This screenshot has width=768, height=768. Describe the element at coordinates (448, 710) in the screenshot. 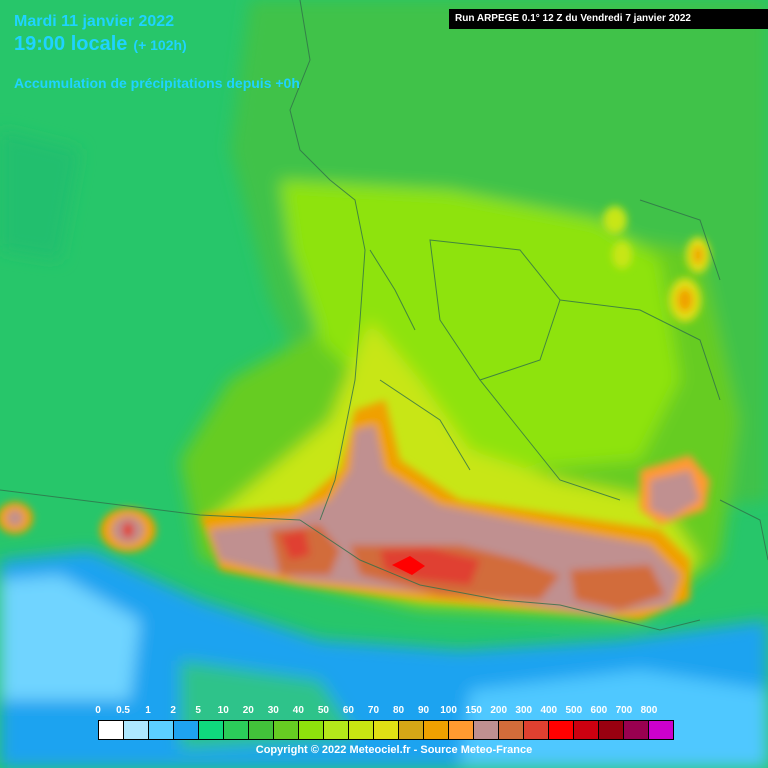

I see `legend-label: 100` at that location.